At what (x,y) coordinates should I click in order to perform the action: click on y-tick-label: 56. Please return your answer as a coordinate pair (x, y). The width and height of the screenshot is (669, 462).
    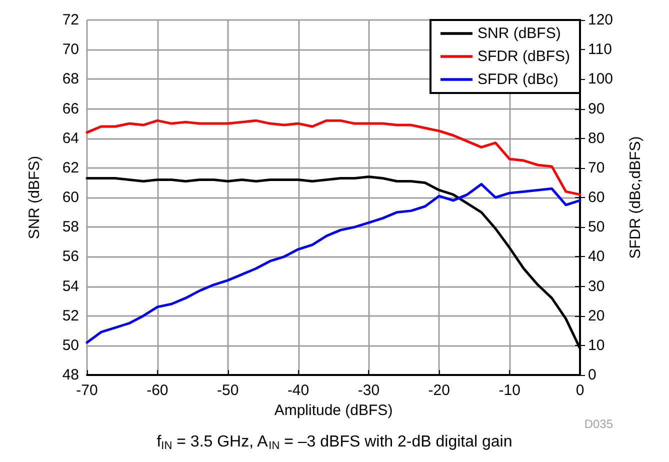
    Looking at the image, I should click on (70, 257).